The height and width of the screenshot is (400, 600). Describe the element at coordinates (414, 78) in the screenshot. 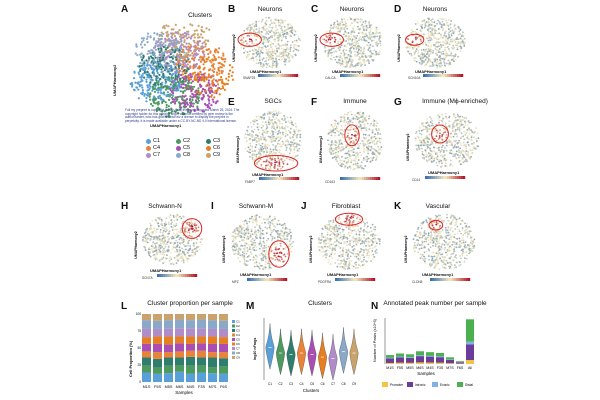

I see `panel-D-gene: SCN10A` at that location.